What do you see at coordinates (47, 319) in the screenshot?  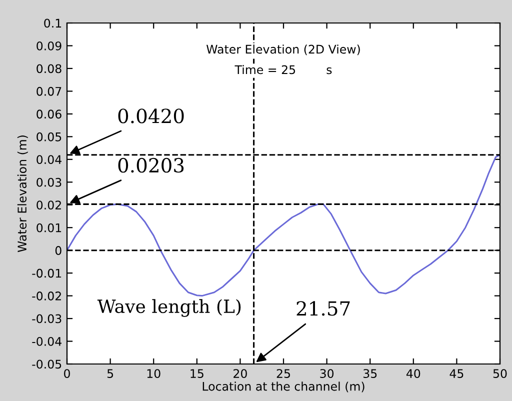 I see `y-tick-label: -0.03` at bounding box center [47, 319].